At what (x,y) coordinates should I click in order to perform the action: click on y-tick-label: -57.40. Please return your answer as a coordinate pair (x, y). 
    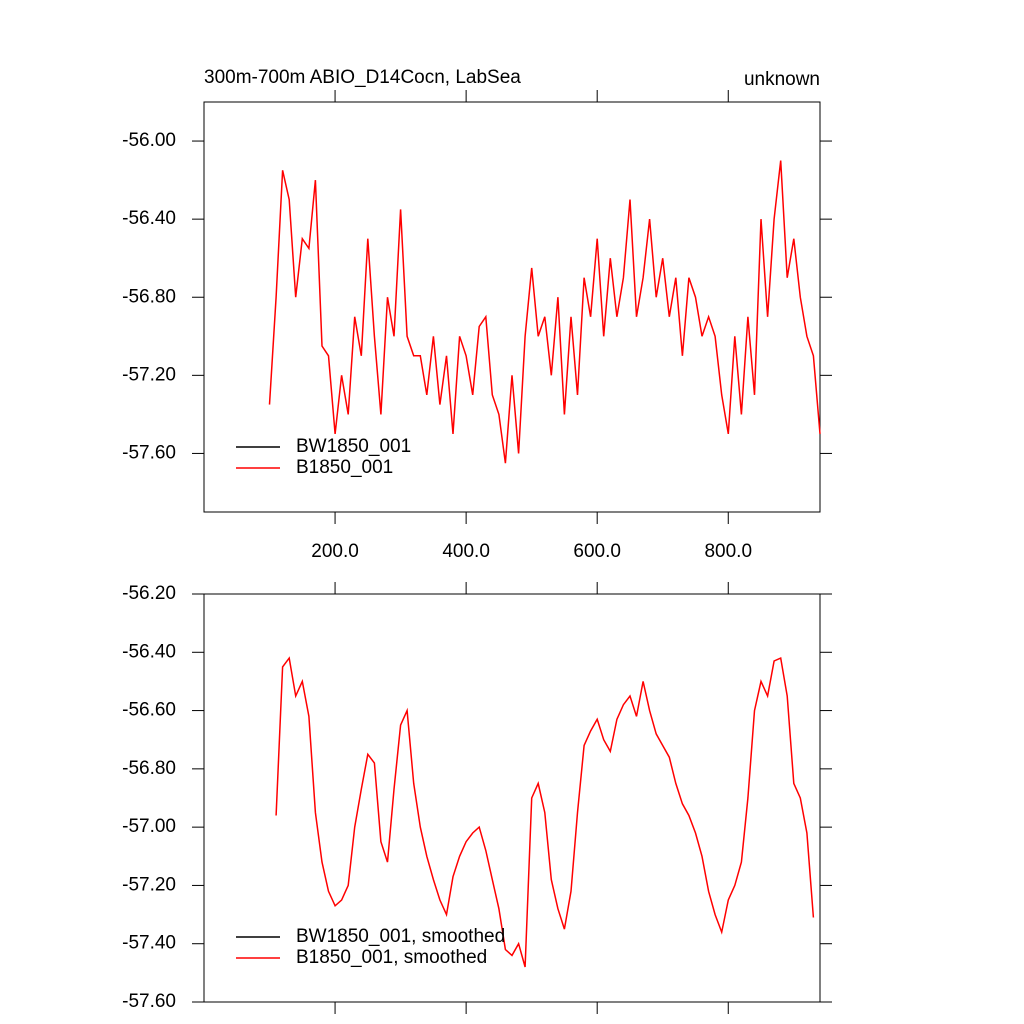
    Looking at the image, I should click on (149, 943).